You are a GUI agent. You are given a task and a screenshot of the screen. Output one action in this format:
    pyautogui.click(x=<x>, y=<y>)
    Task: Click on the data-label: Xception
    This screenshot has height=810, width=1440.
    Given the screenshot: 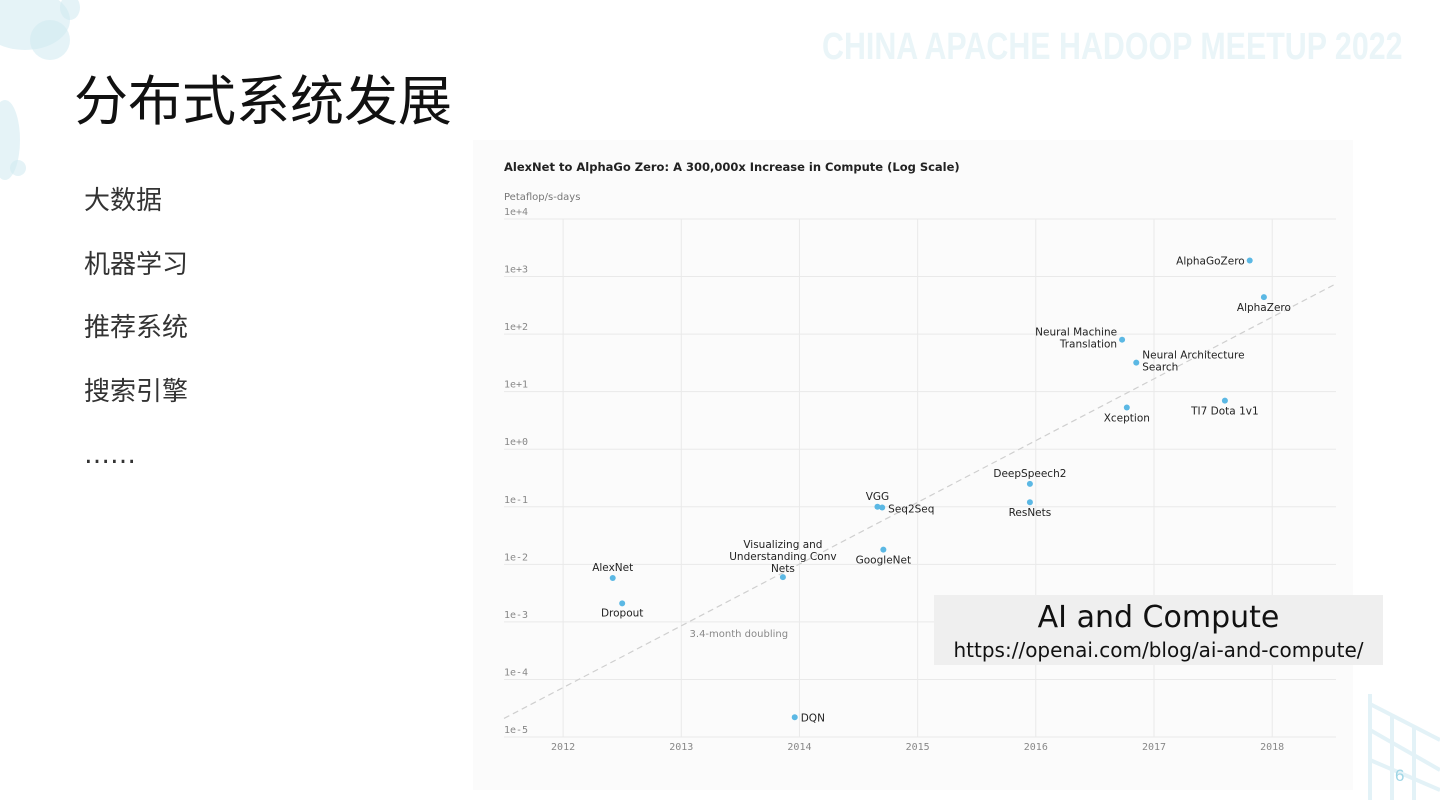 What is the action you would take?
    pyautogui.click(x=1127, y=419)
    